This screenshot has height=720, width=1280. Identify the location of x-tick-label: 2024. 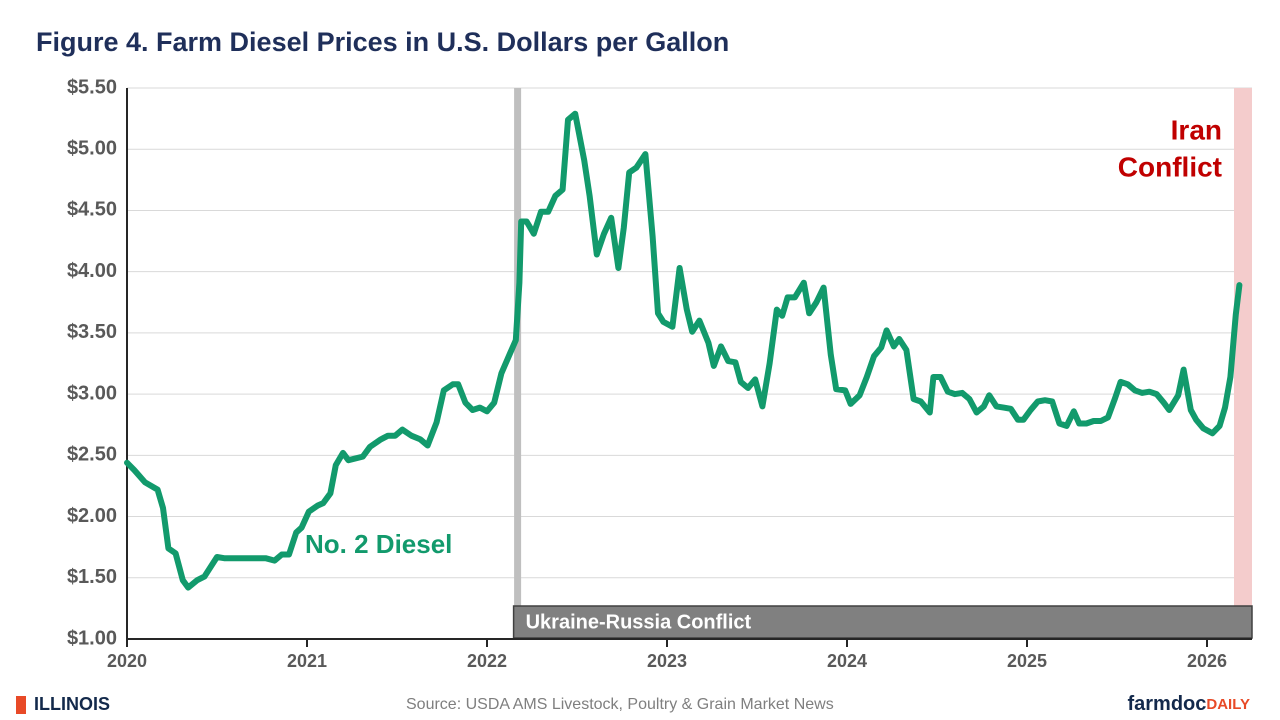
(847, 661).